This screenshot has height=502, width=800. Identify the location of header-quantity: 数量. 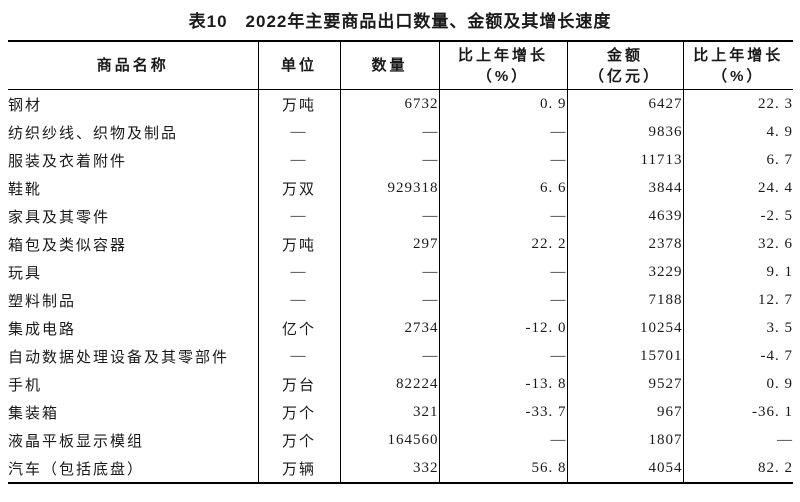
(389, 65).